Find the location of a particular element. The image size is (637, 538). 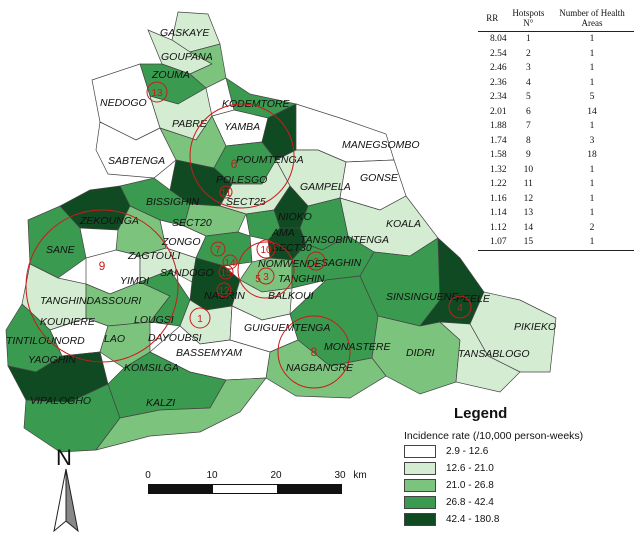

table-row: 1.88 7 1 is located at coordinates (556, 126).